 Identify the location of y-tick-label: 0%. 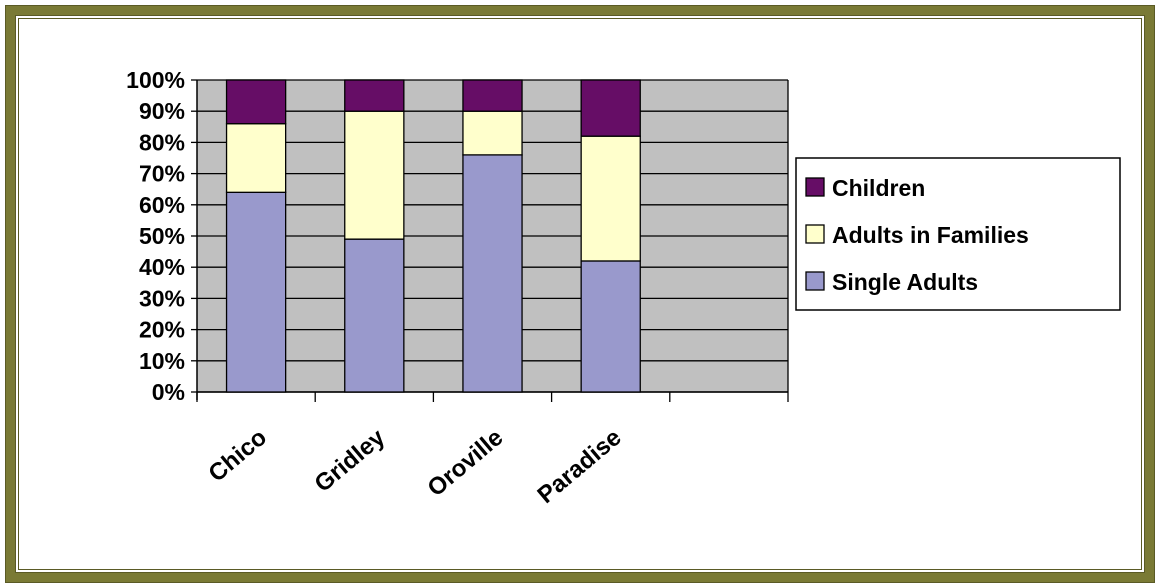
(168, 392).